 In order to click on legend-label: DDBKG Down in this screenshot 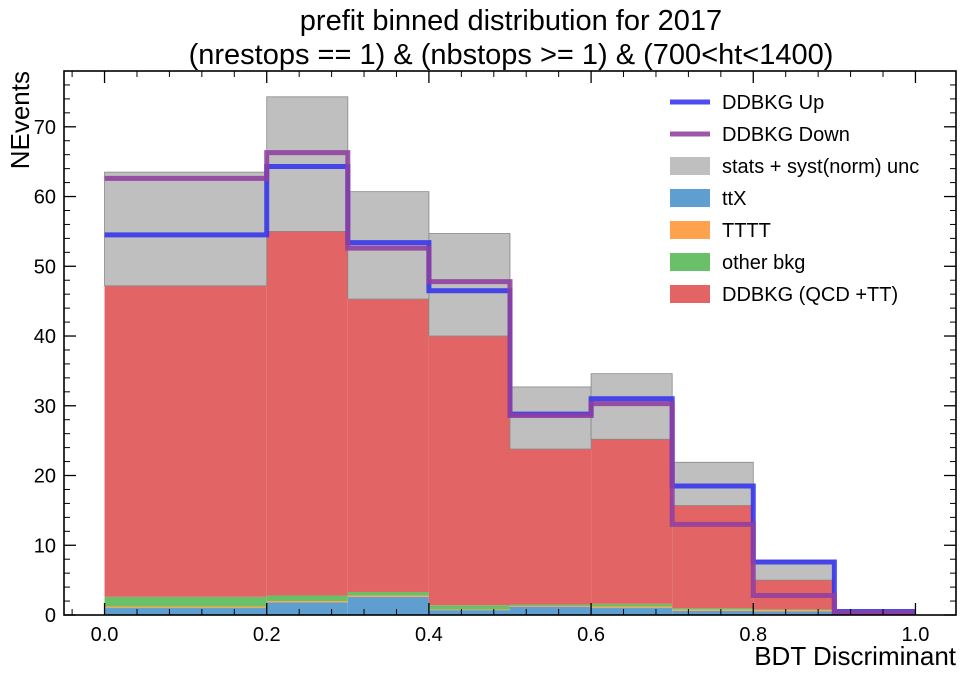, I will do `click(786, 135)`.